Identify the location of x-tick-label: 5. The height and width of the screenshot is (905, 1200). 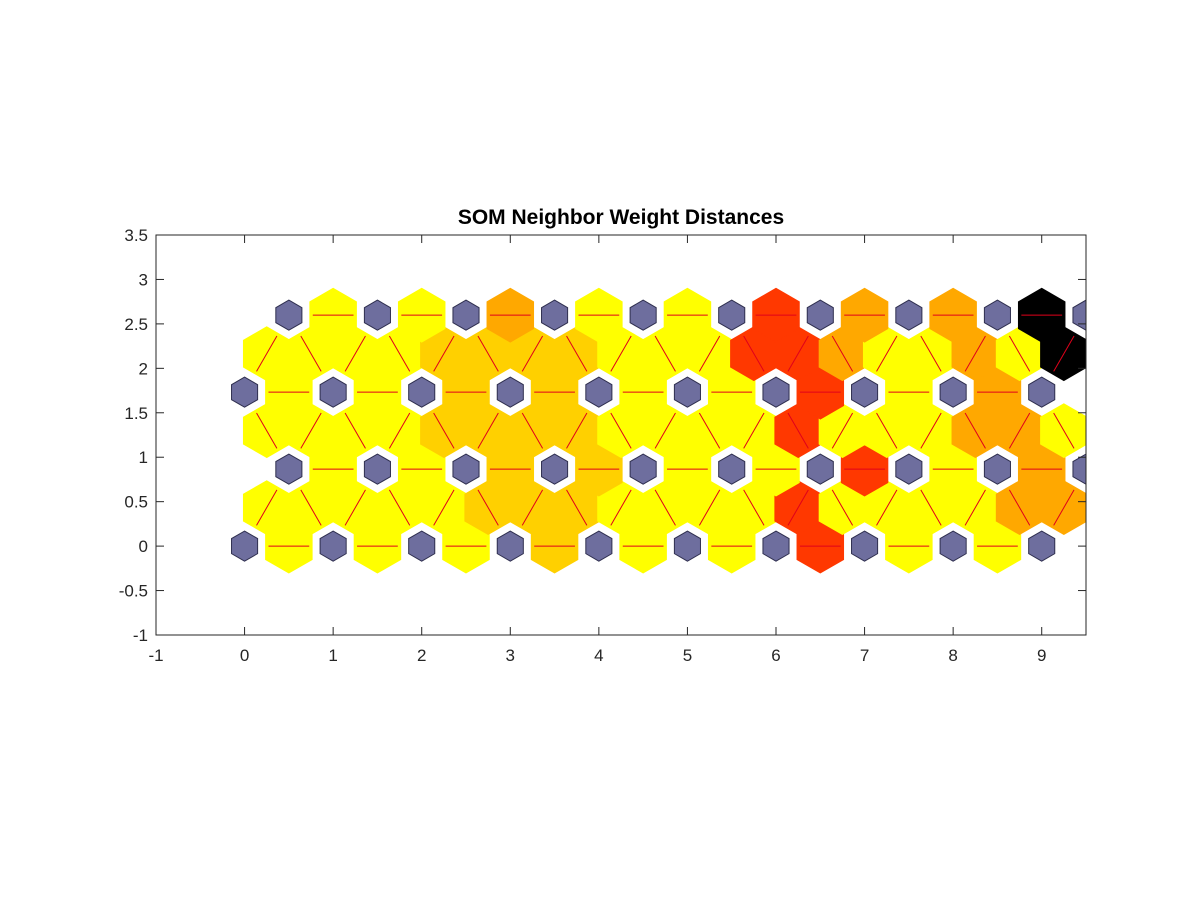
(687, 655).